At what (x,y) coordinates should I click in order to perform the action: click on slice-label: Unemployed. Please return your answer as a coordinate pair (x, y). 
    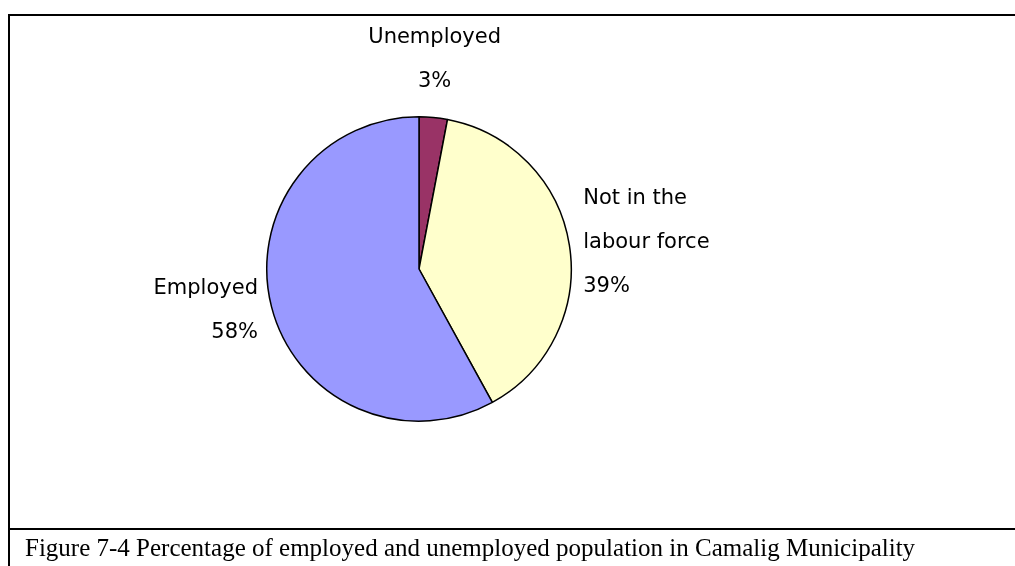
    Looking at the image, I should click on (435, 35).